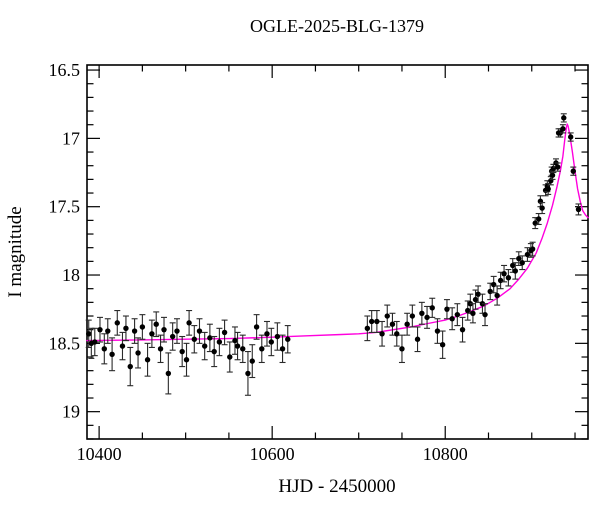  What do you see at coordinates (71, 138) in the screenshot?
I see `y-tick-label: 17` at bounding box center [71, 138].